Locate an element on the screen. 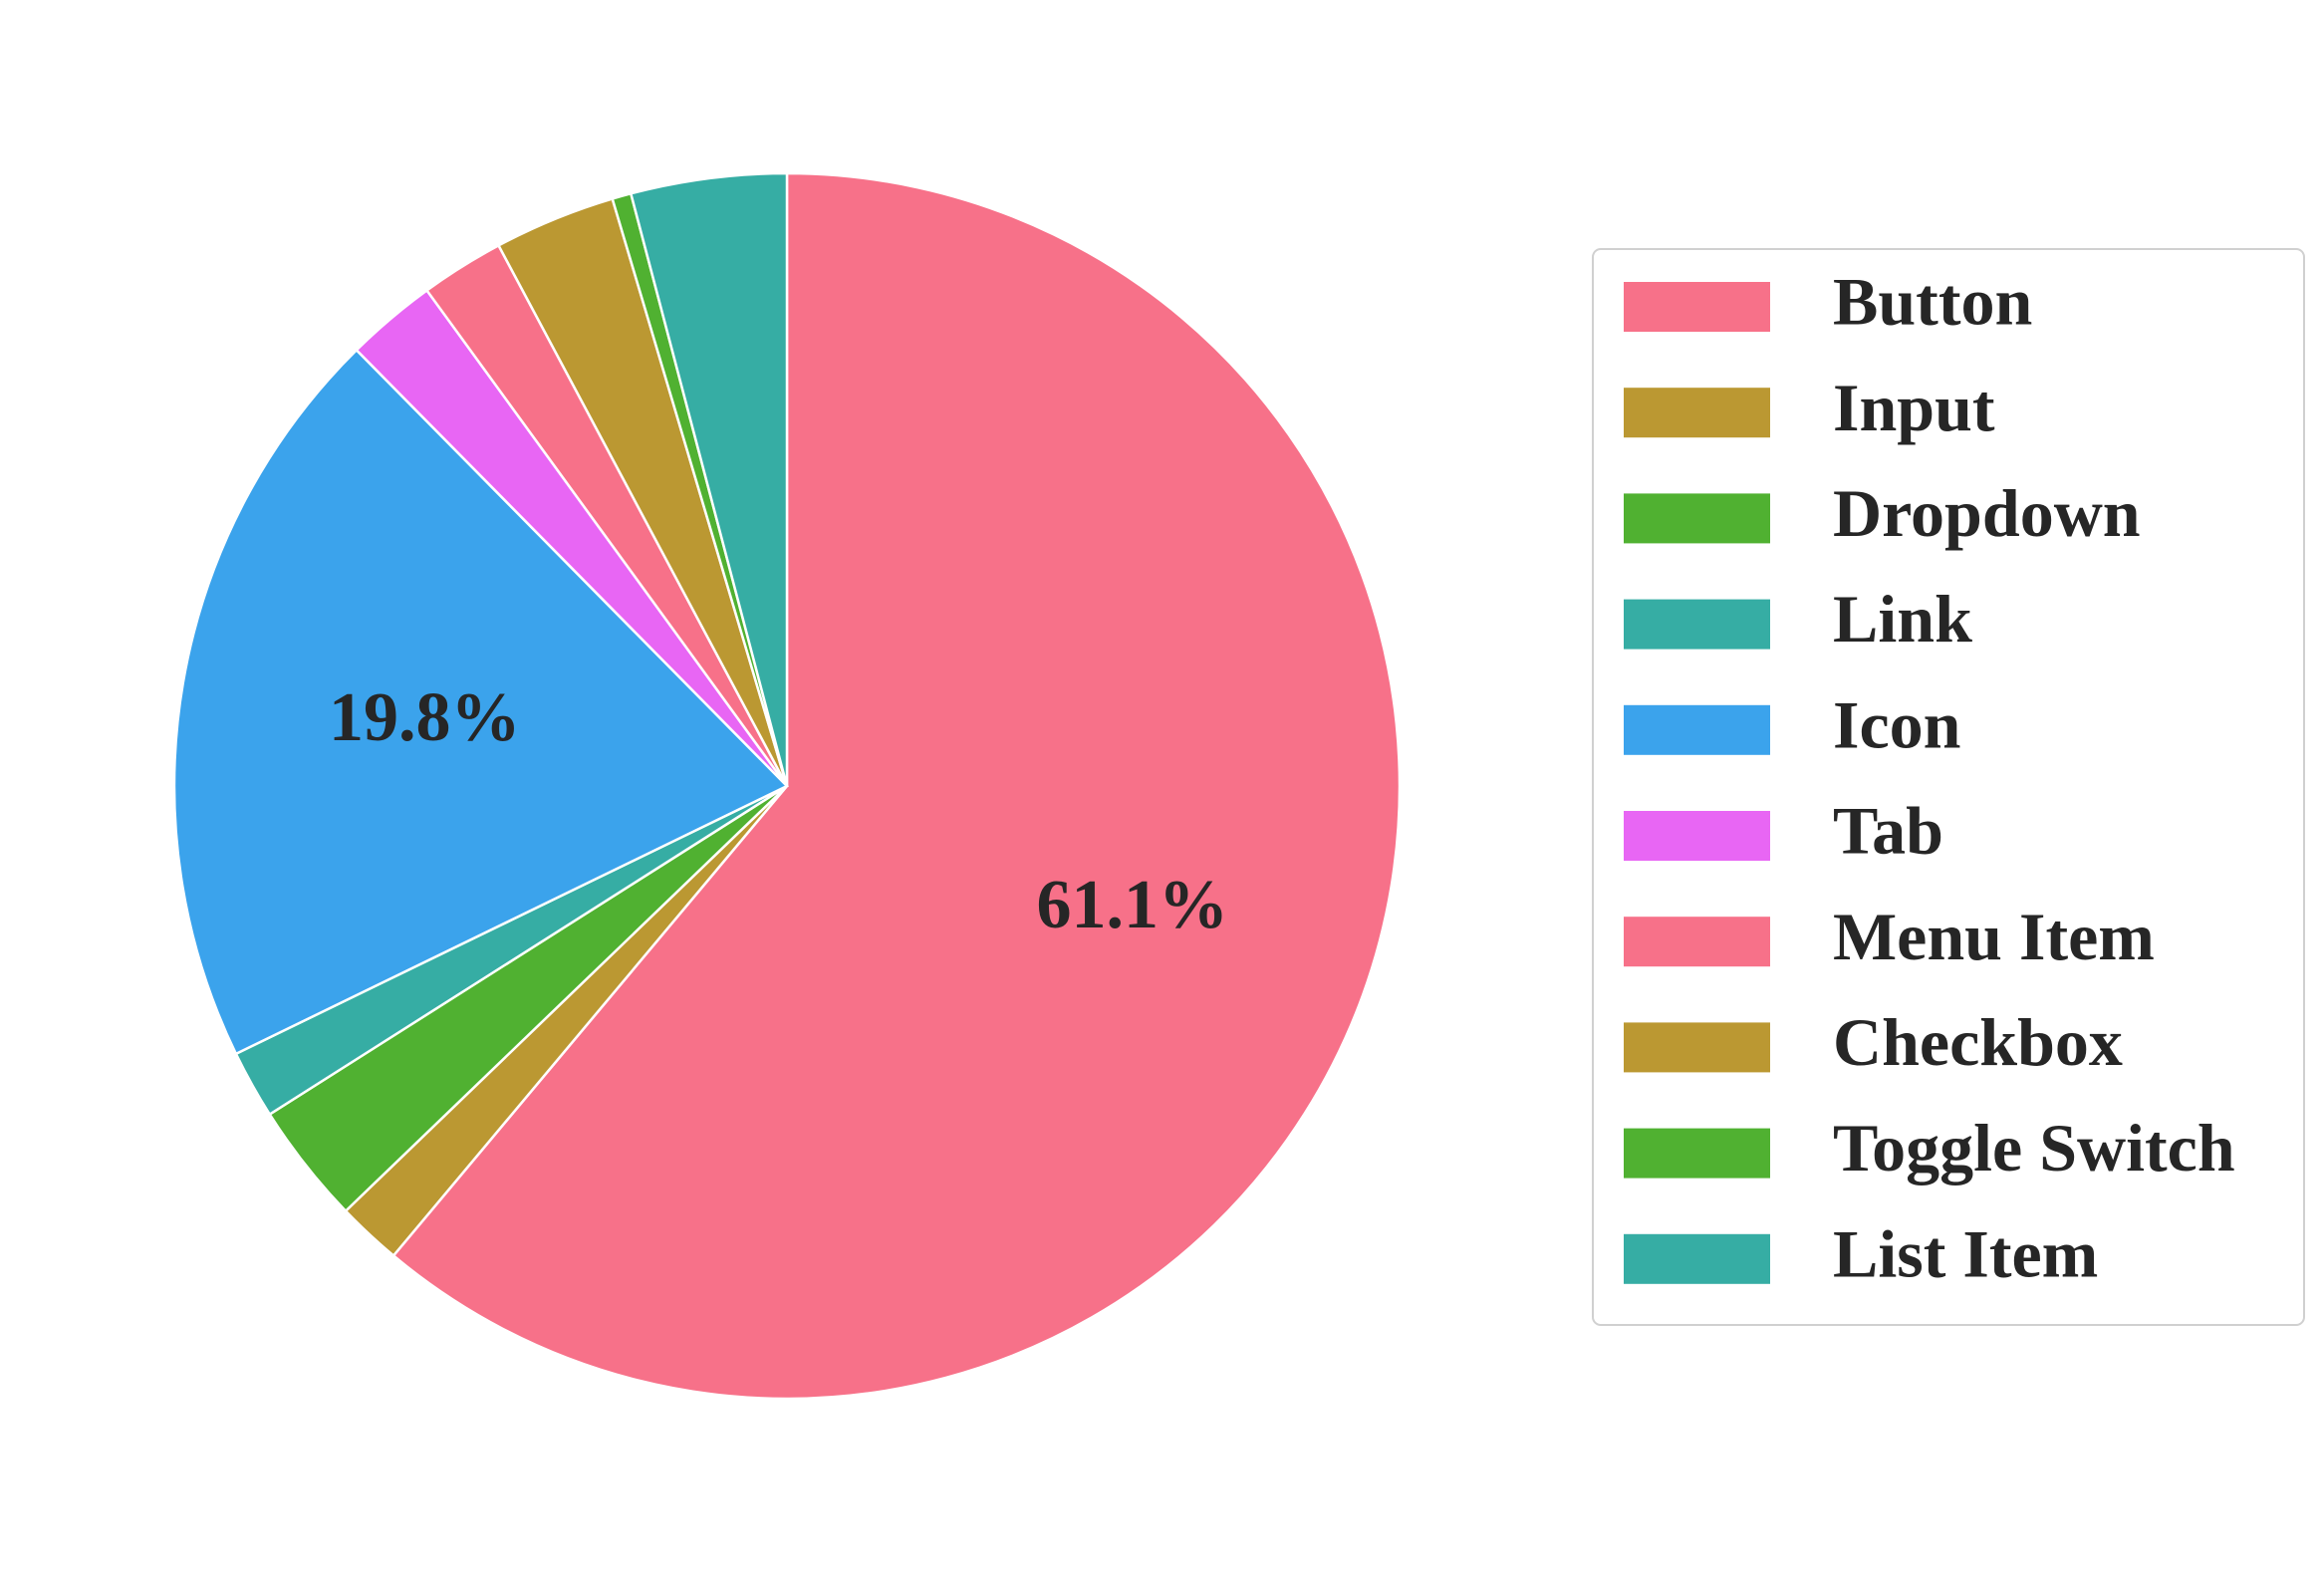 The width and height of the screenshot is (2324, 1579). value-label: 19.8% is located at coordinates (425, 718).